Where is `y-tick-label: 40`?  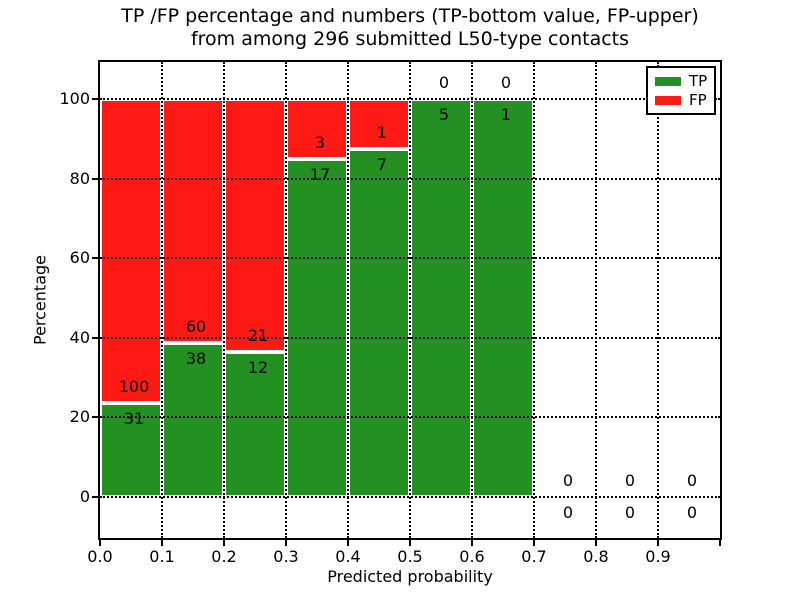
y-tick-label: 40 is located at coordinates (79, 337).